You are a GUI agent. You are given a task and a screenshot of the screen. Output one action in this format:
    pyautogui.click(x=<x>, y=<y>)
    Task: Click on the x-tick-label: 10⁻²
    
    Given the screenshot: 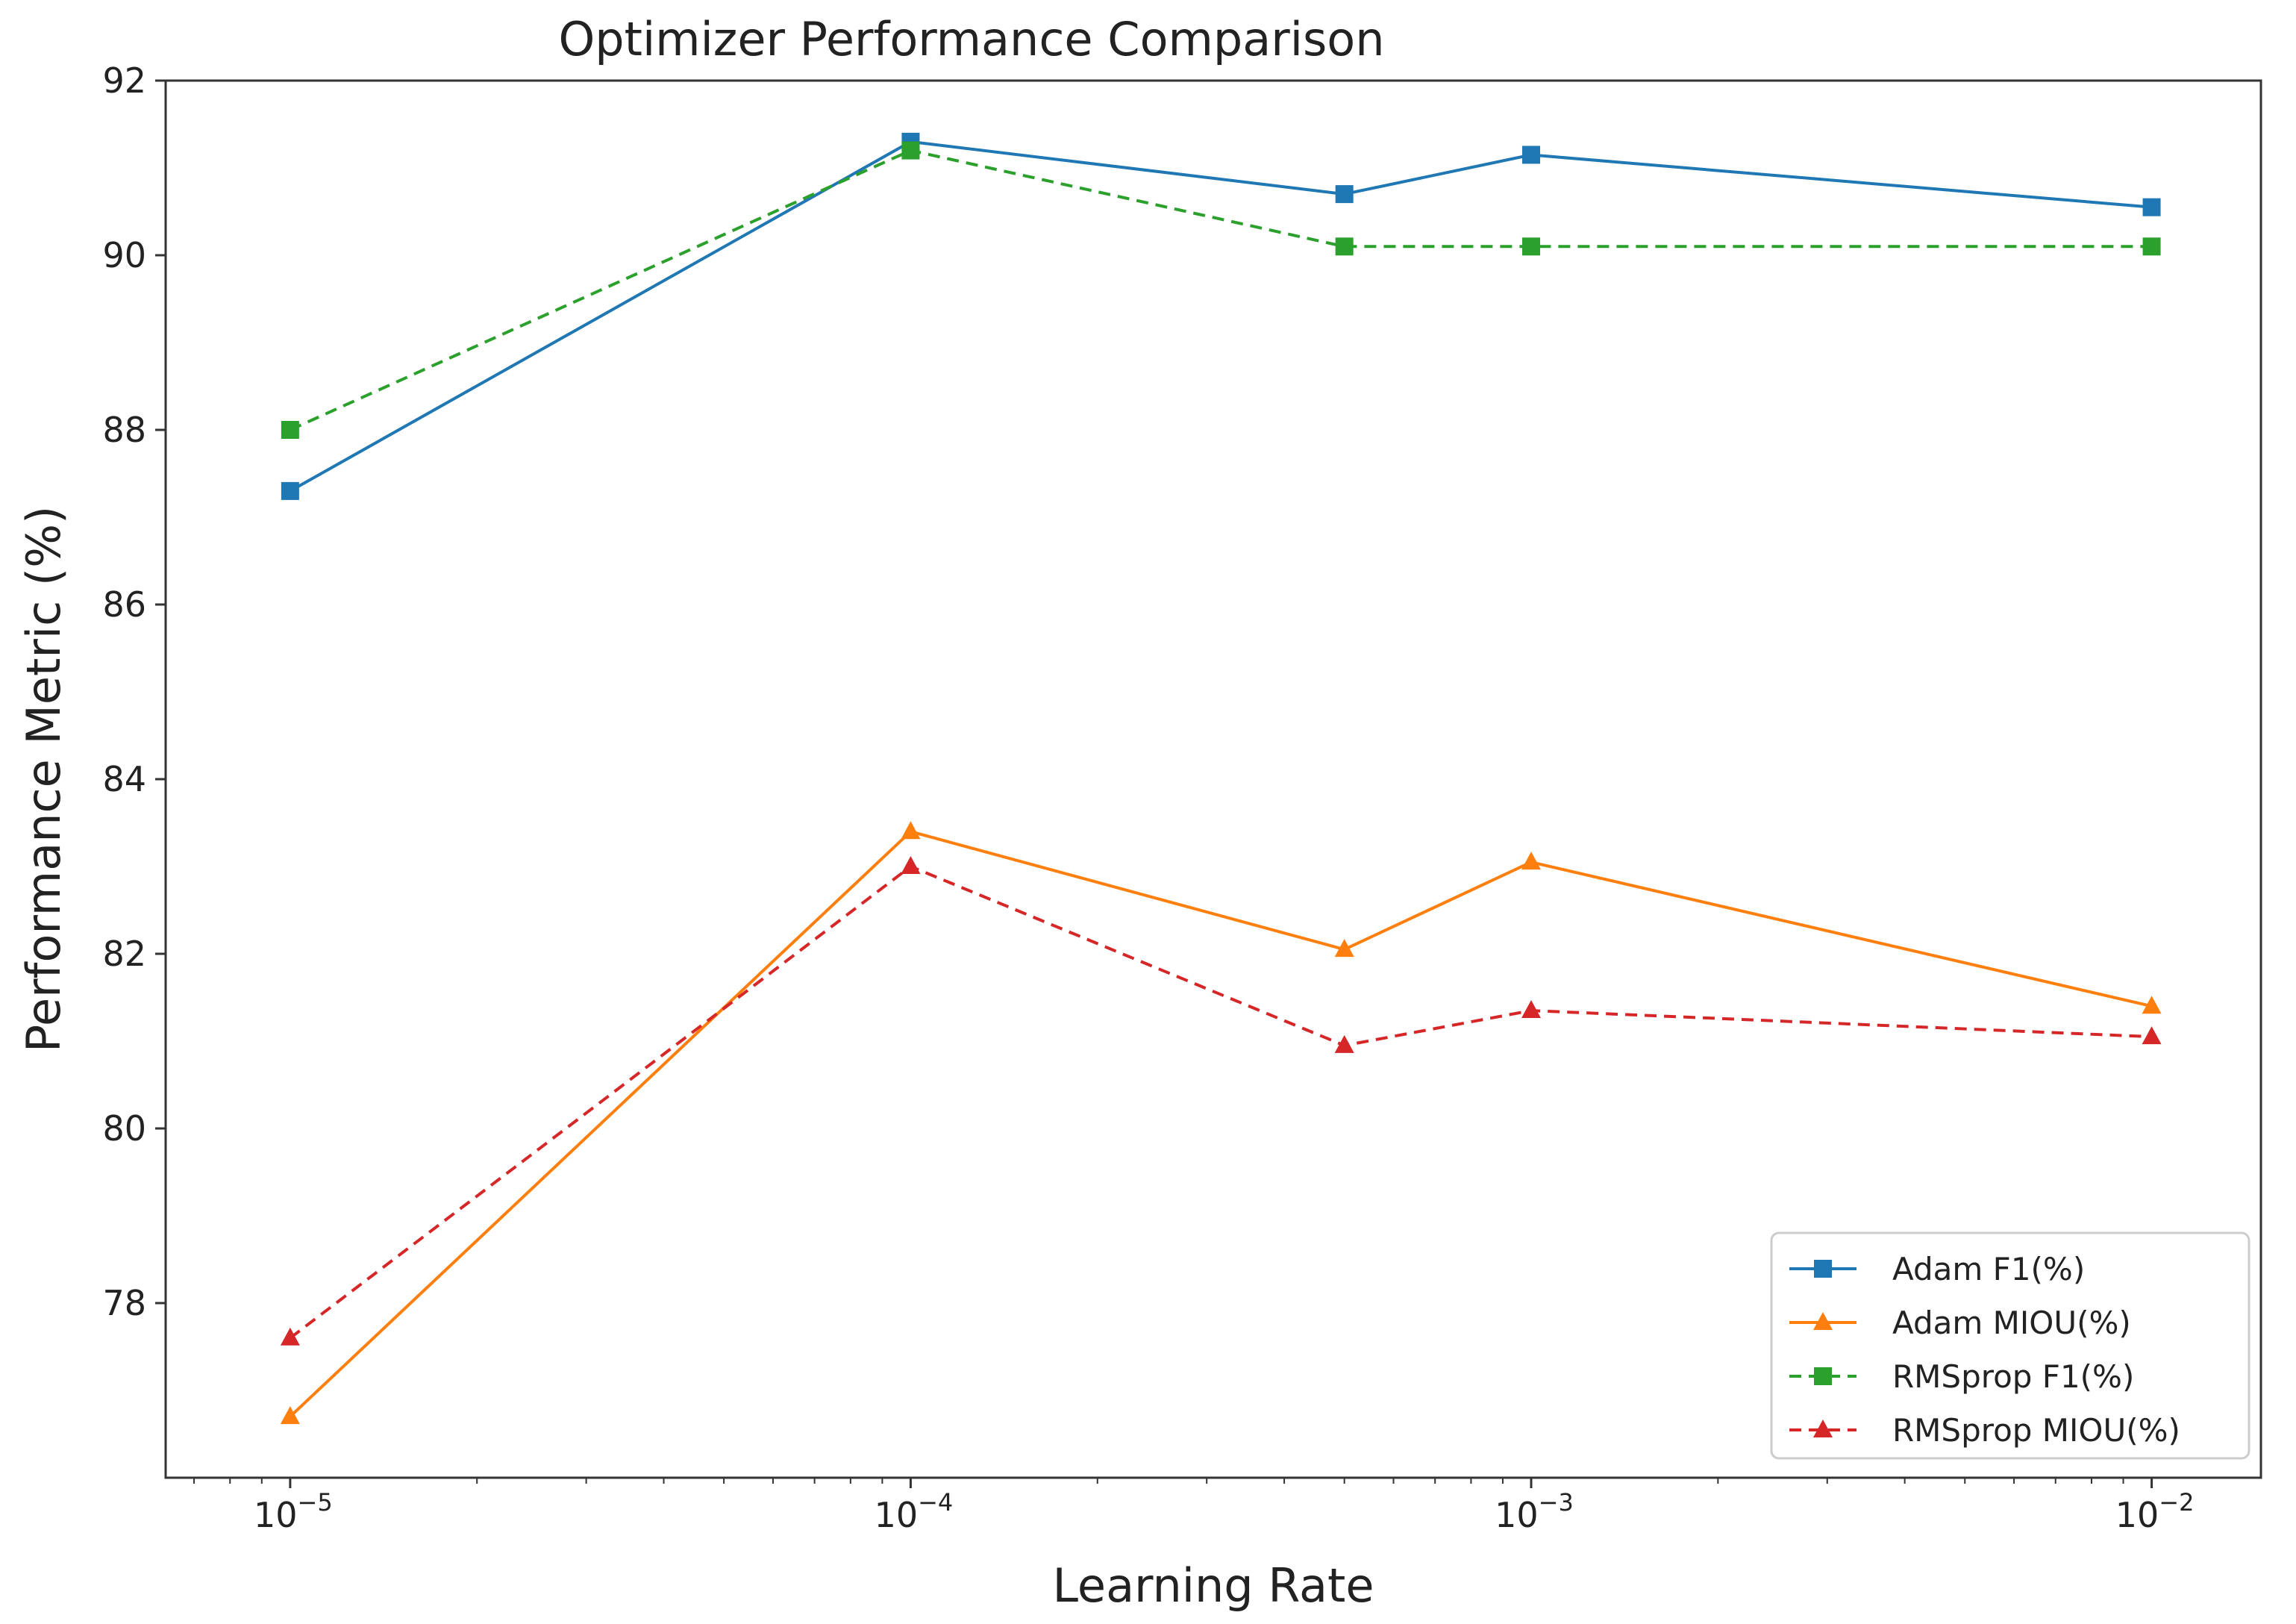 What is the action you would take?
    pyautogui.click(x=2155, y=1511)
    